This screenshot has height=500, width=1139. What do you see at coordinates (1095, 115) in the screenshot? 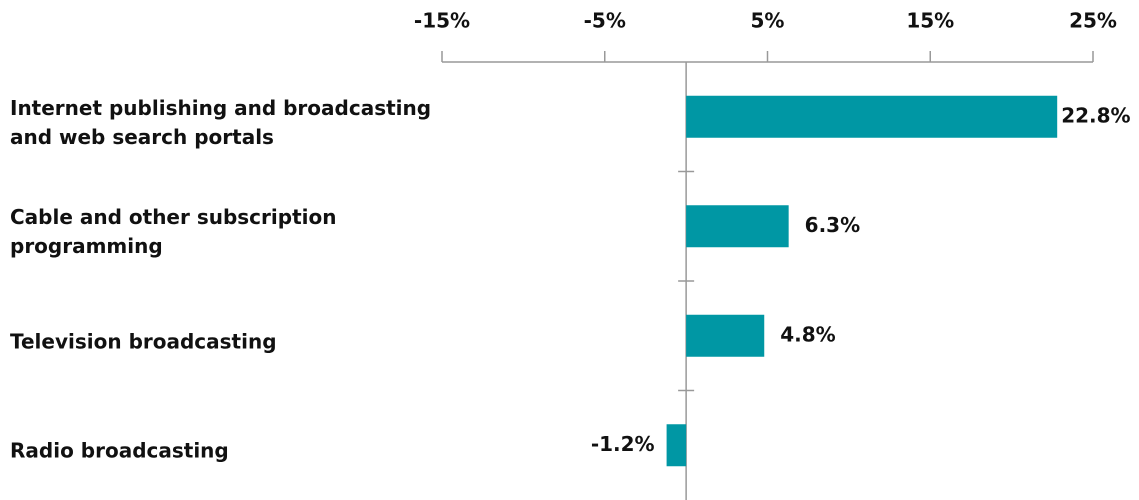
I see `value-label: 22.8%` at bounding box center [1095, 115].